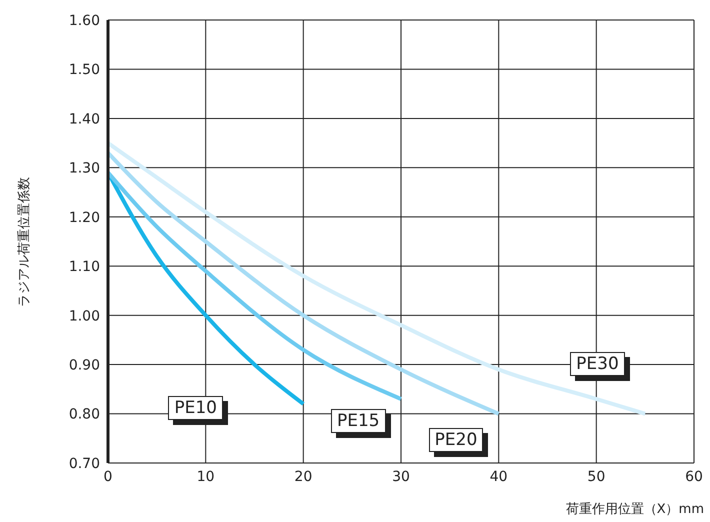 The height and width of the screenshot is (522, 710). What do you see at coordinates (205, 476) in the screenshot?
I see `x-tick-label: 10` at bounding box center [205, 476].